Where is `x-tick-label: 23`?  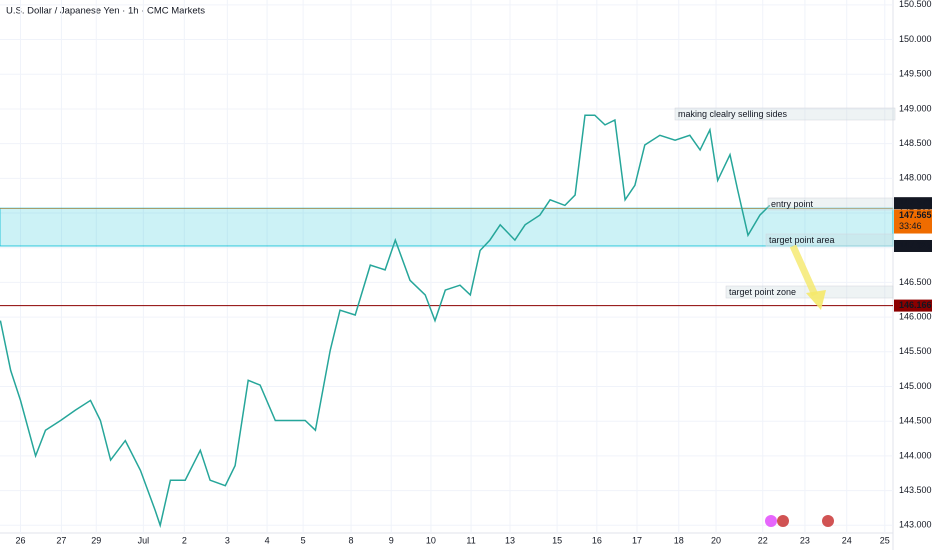
x-tick-label: 23 is located at coordinates (805, 540).